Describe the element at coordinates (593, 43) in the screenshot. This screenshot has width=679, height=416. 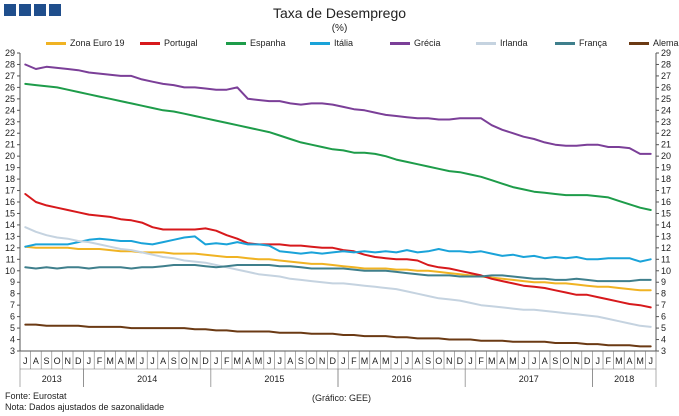
I see `legend-label: França` at that location.